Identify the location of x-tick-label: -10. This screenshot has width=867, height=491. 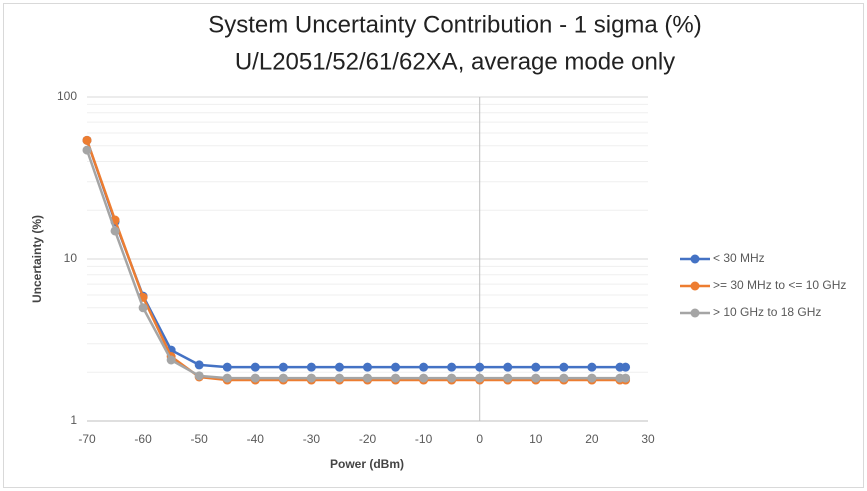
(424, 439).